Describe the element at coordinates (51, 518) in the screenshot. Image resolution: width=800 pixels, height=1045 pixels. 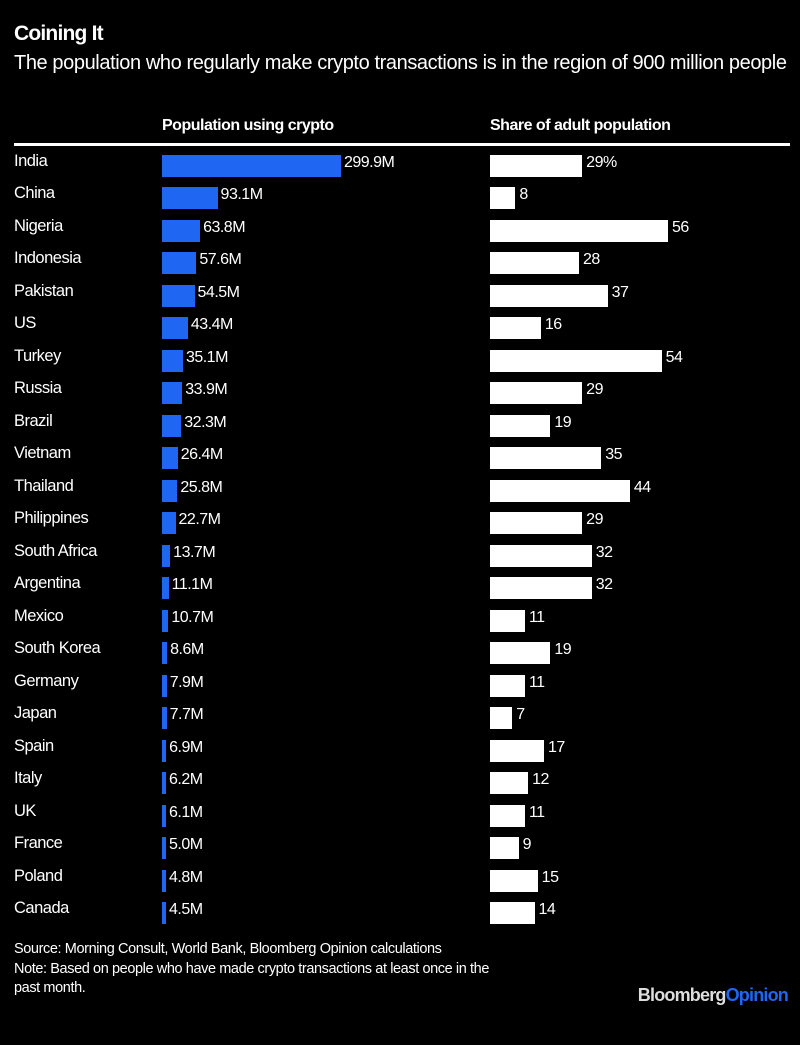
I see `category-label: Philippines` at that location.